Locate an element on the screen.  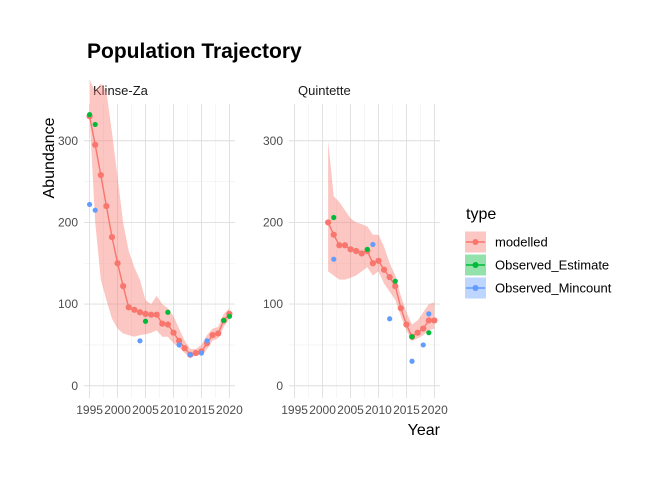
modelled-confidence-ribbon is located at coordinates (381, 240).